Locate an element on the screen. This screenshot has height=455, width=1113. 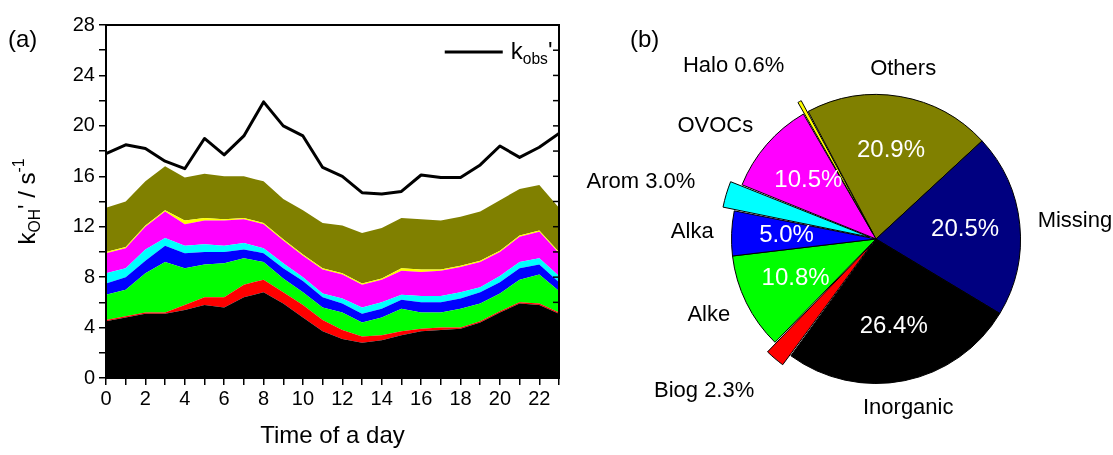
chart-title: (a) is located at coordinates (23, 38).